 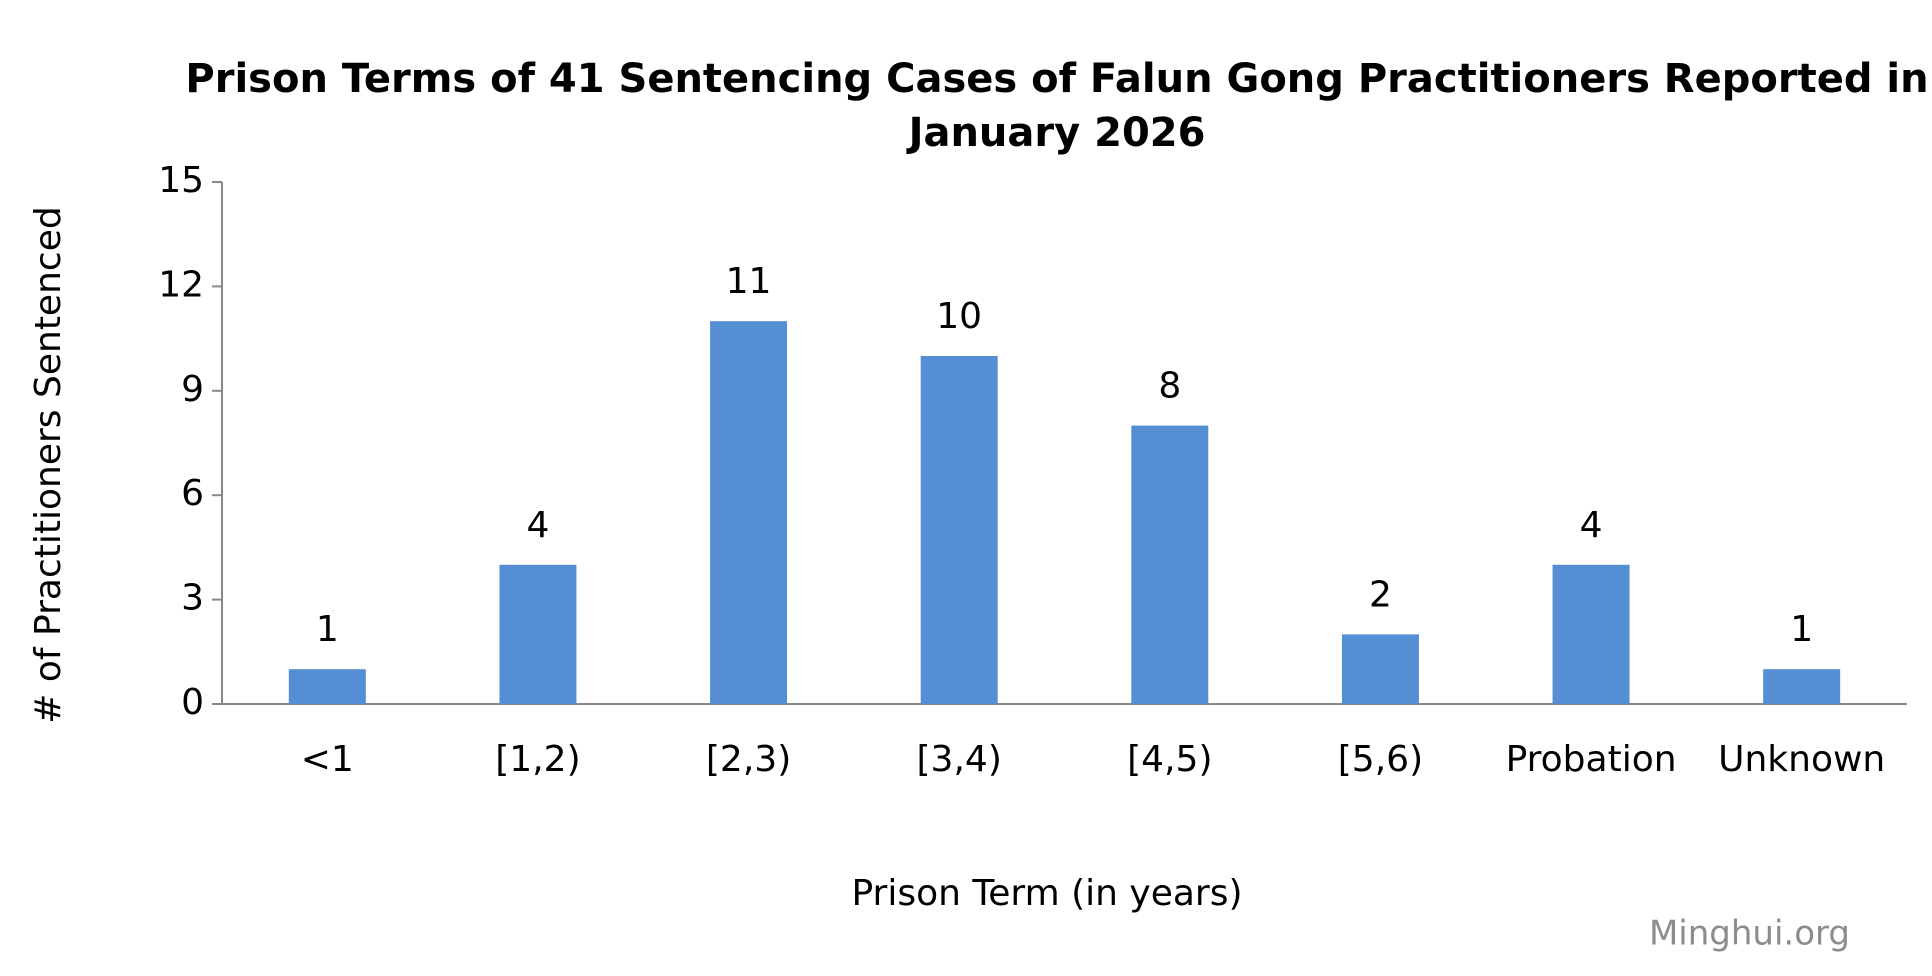 I want to click on x-tick-label: [5,6), so click(x=1380, y=759).